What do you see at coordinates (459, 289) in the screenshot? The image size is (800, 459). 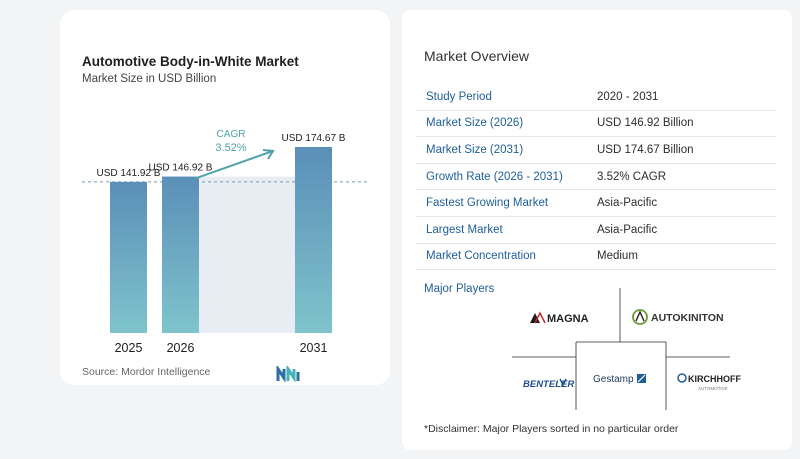 I see `players-title: Major Players` at bounding box center [459, 289].